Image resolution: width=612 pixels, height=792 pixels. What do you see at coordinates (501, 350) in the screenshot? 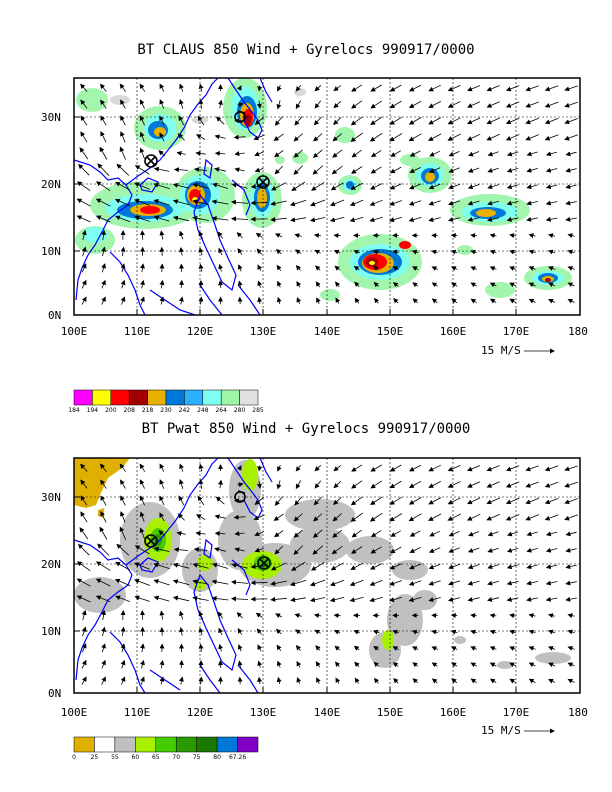
I see `panel-1-ref-vector-label: 15 M/S` at bounding box center [501, 350].